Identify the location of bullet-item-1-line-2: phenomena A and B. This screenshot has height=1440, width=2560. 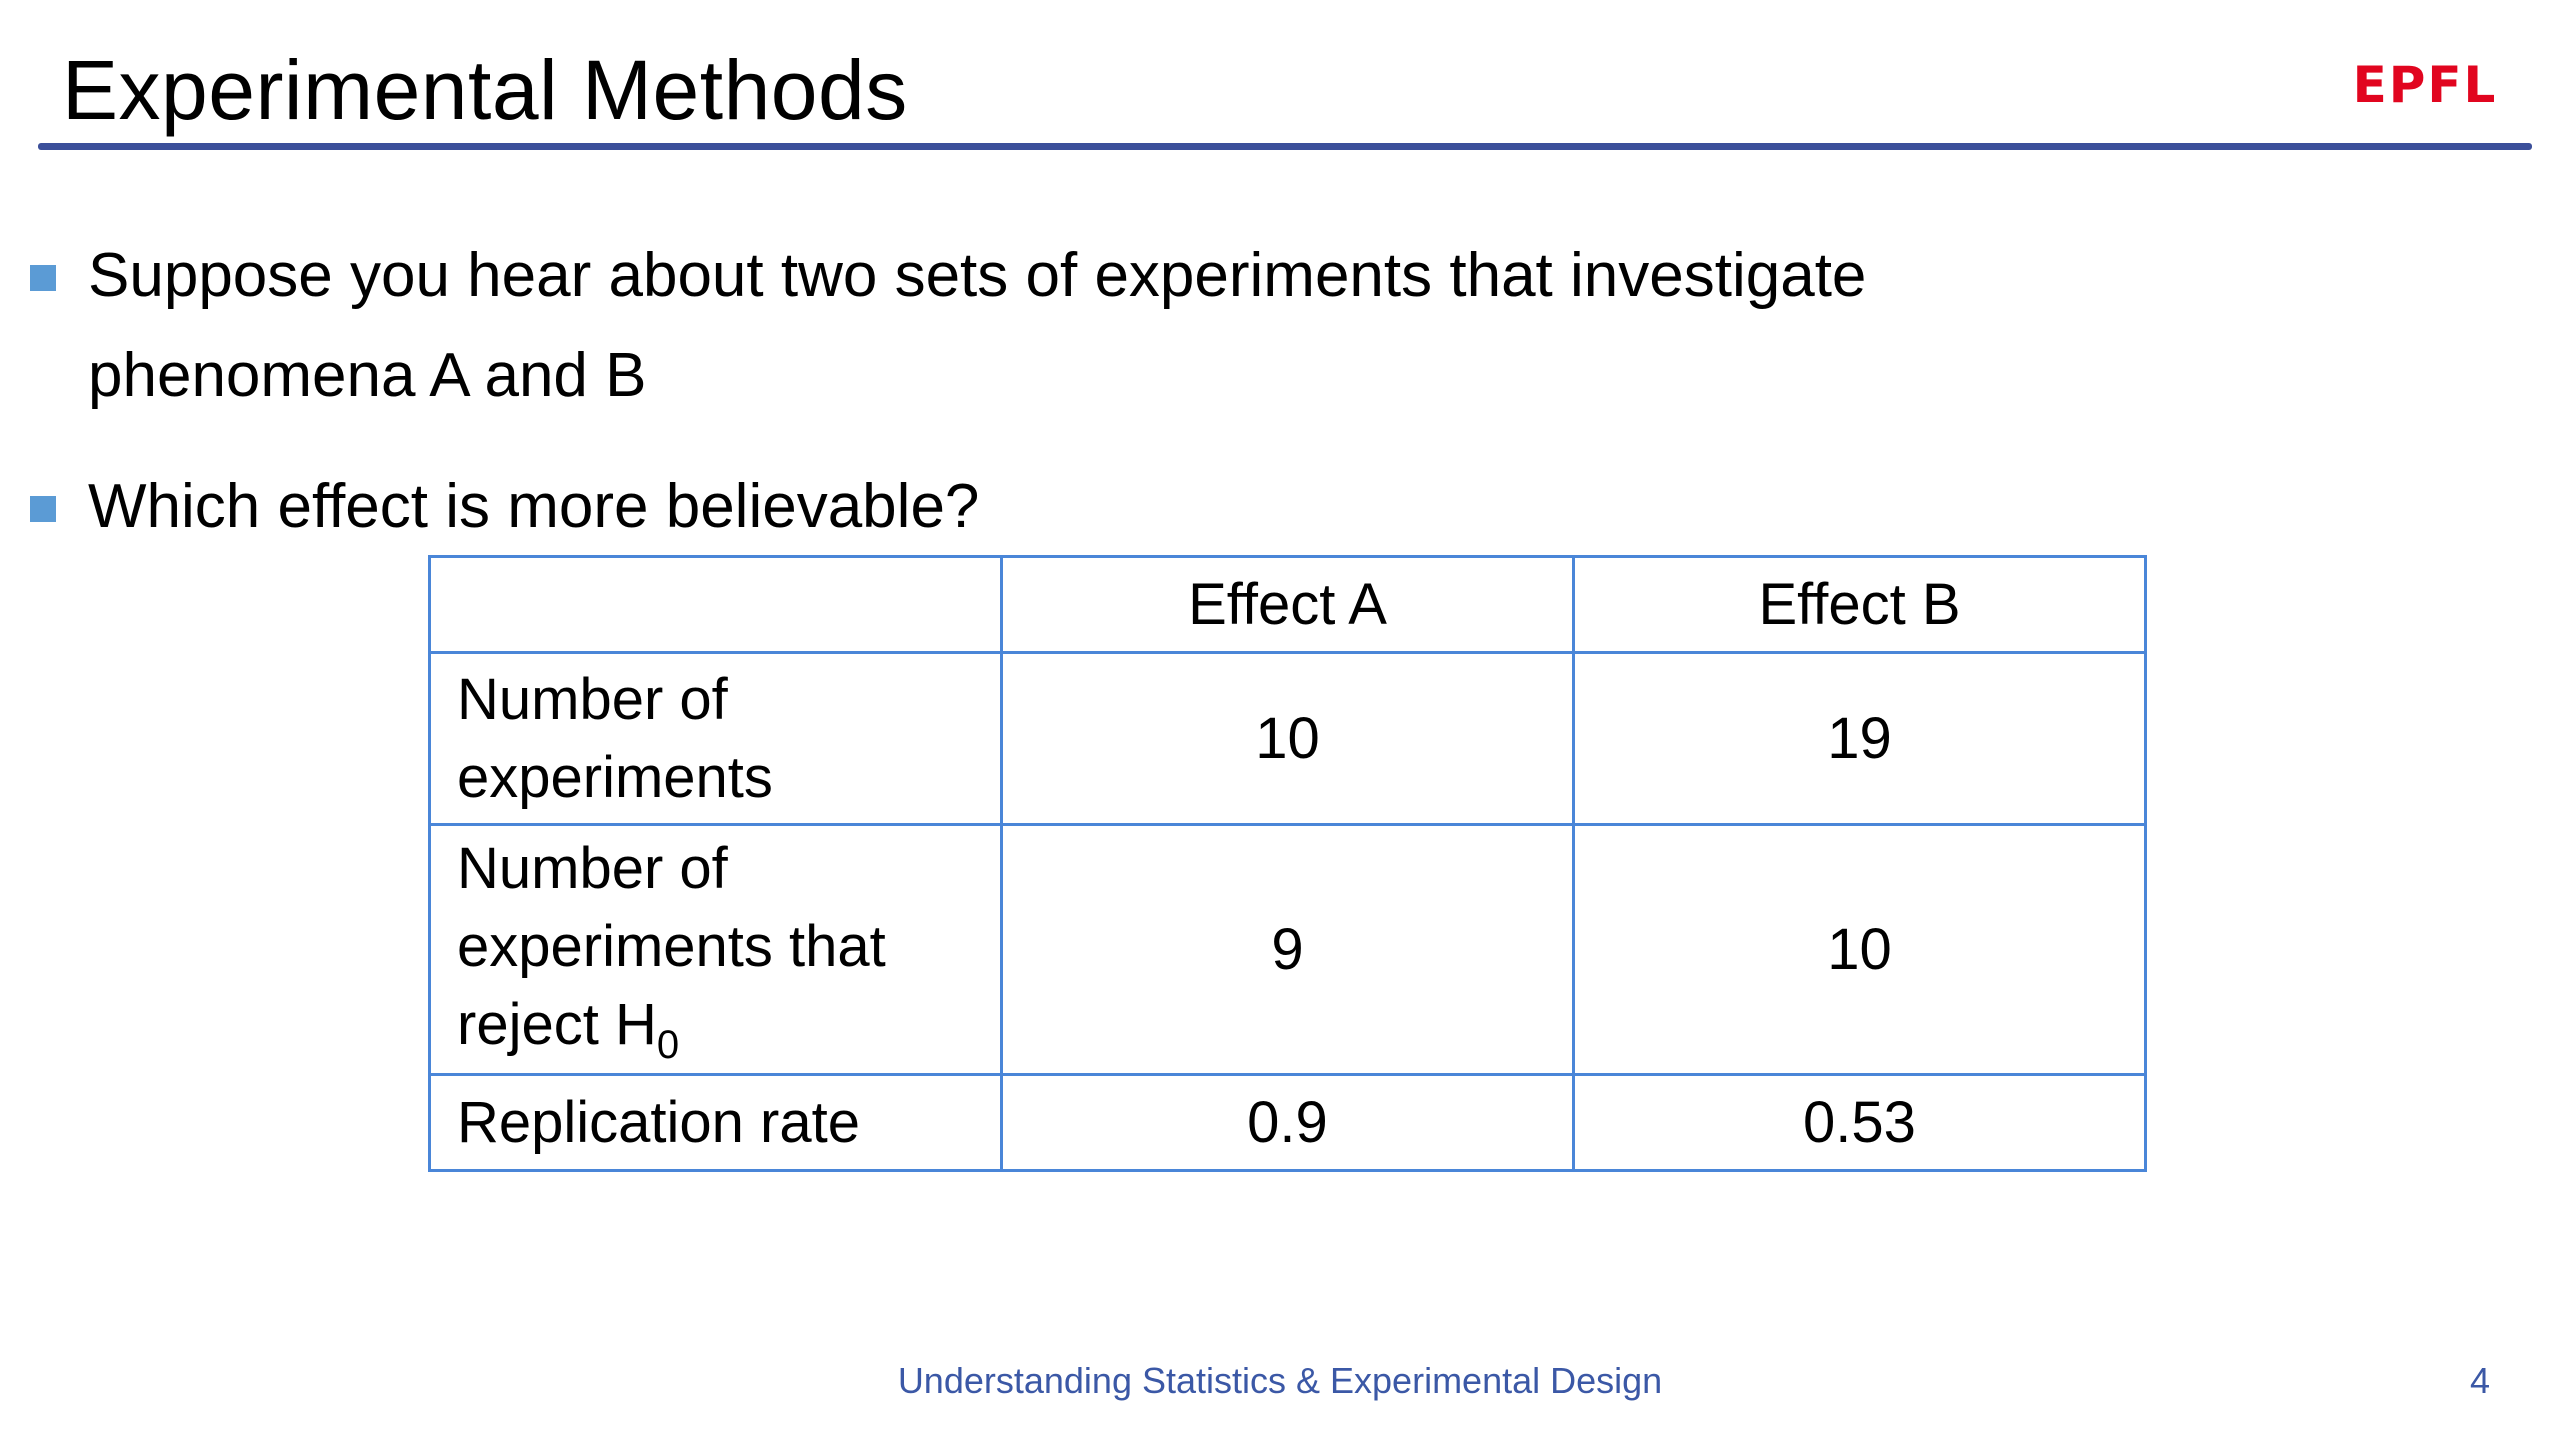
(367, 375).